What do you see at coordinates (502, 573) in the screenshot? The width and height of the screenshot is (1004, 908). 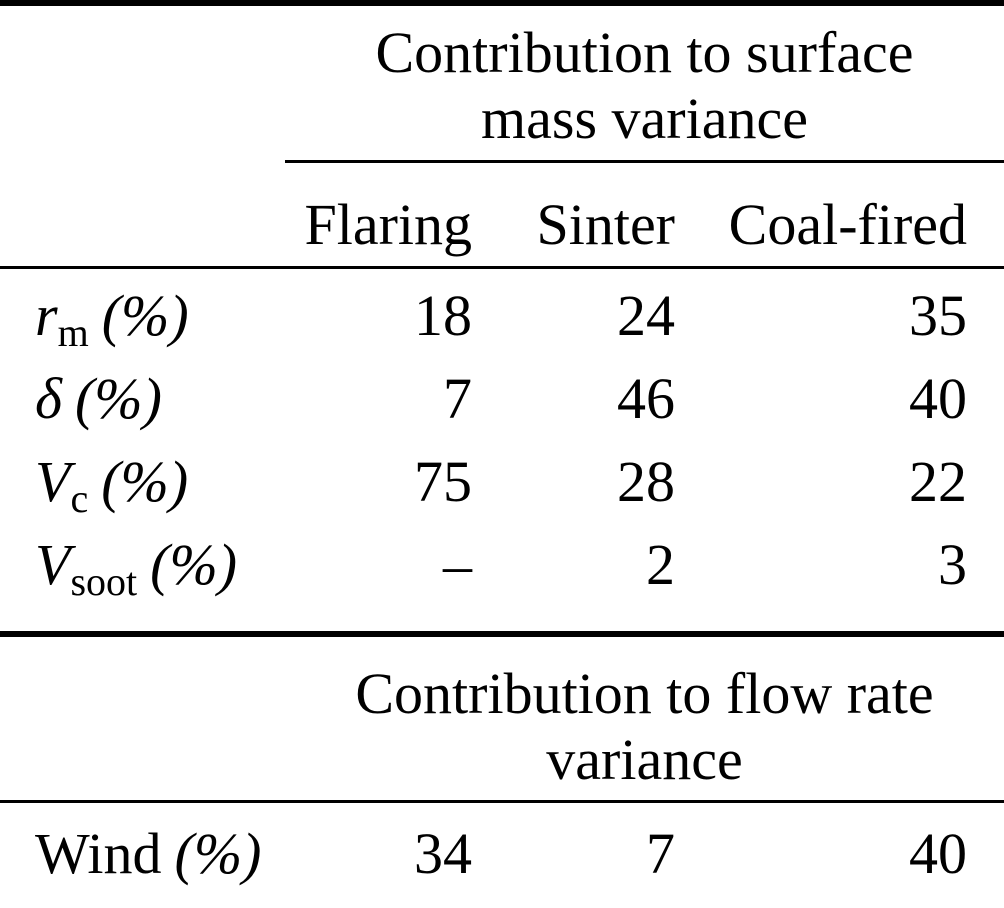 I see `table-row-vsoot: Vsoot (%) – 2 3` at bounding box center [502, 573].